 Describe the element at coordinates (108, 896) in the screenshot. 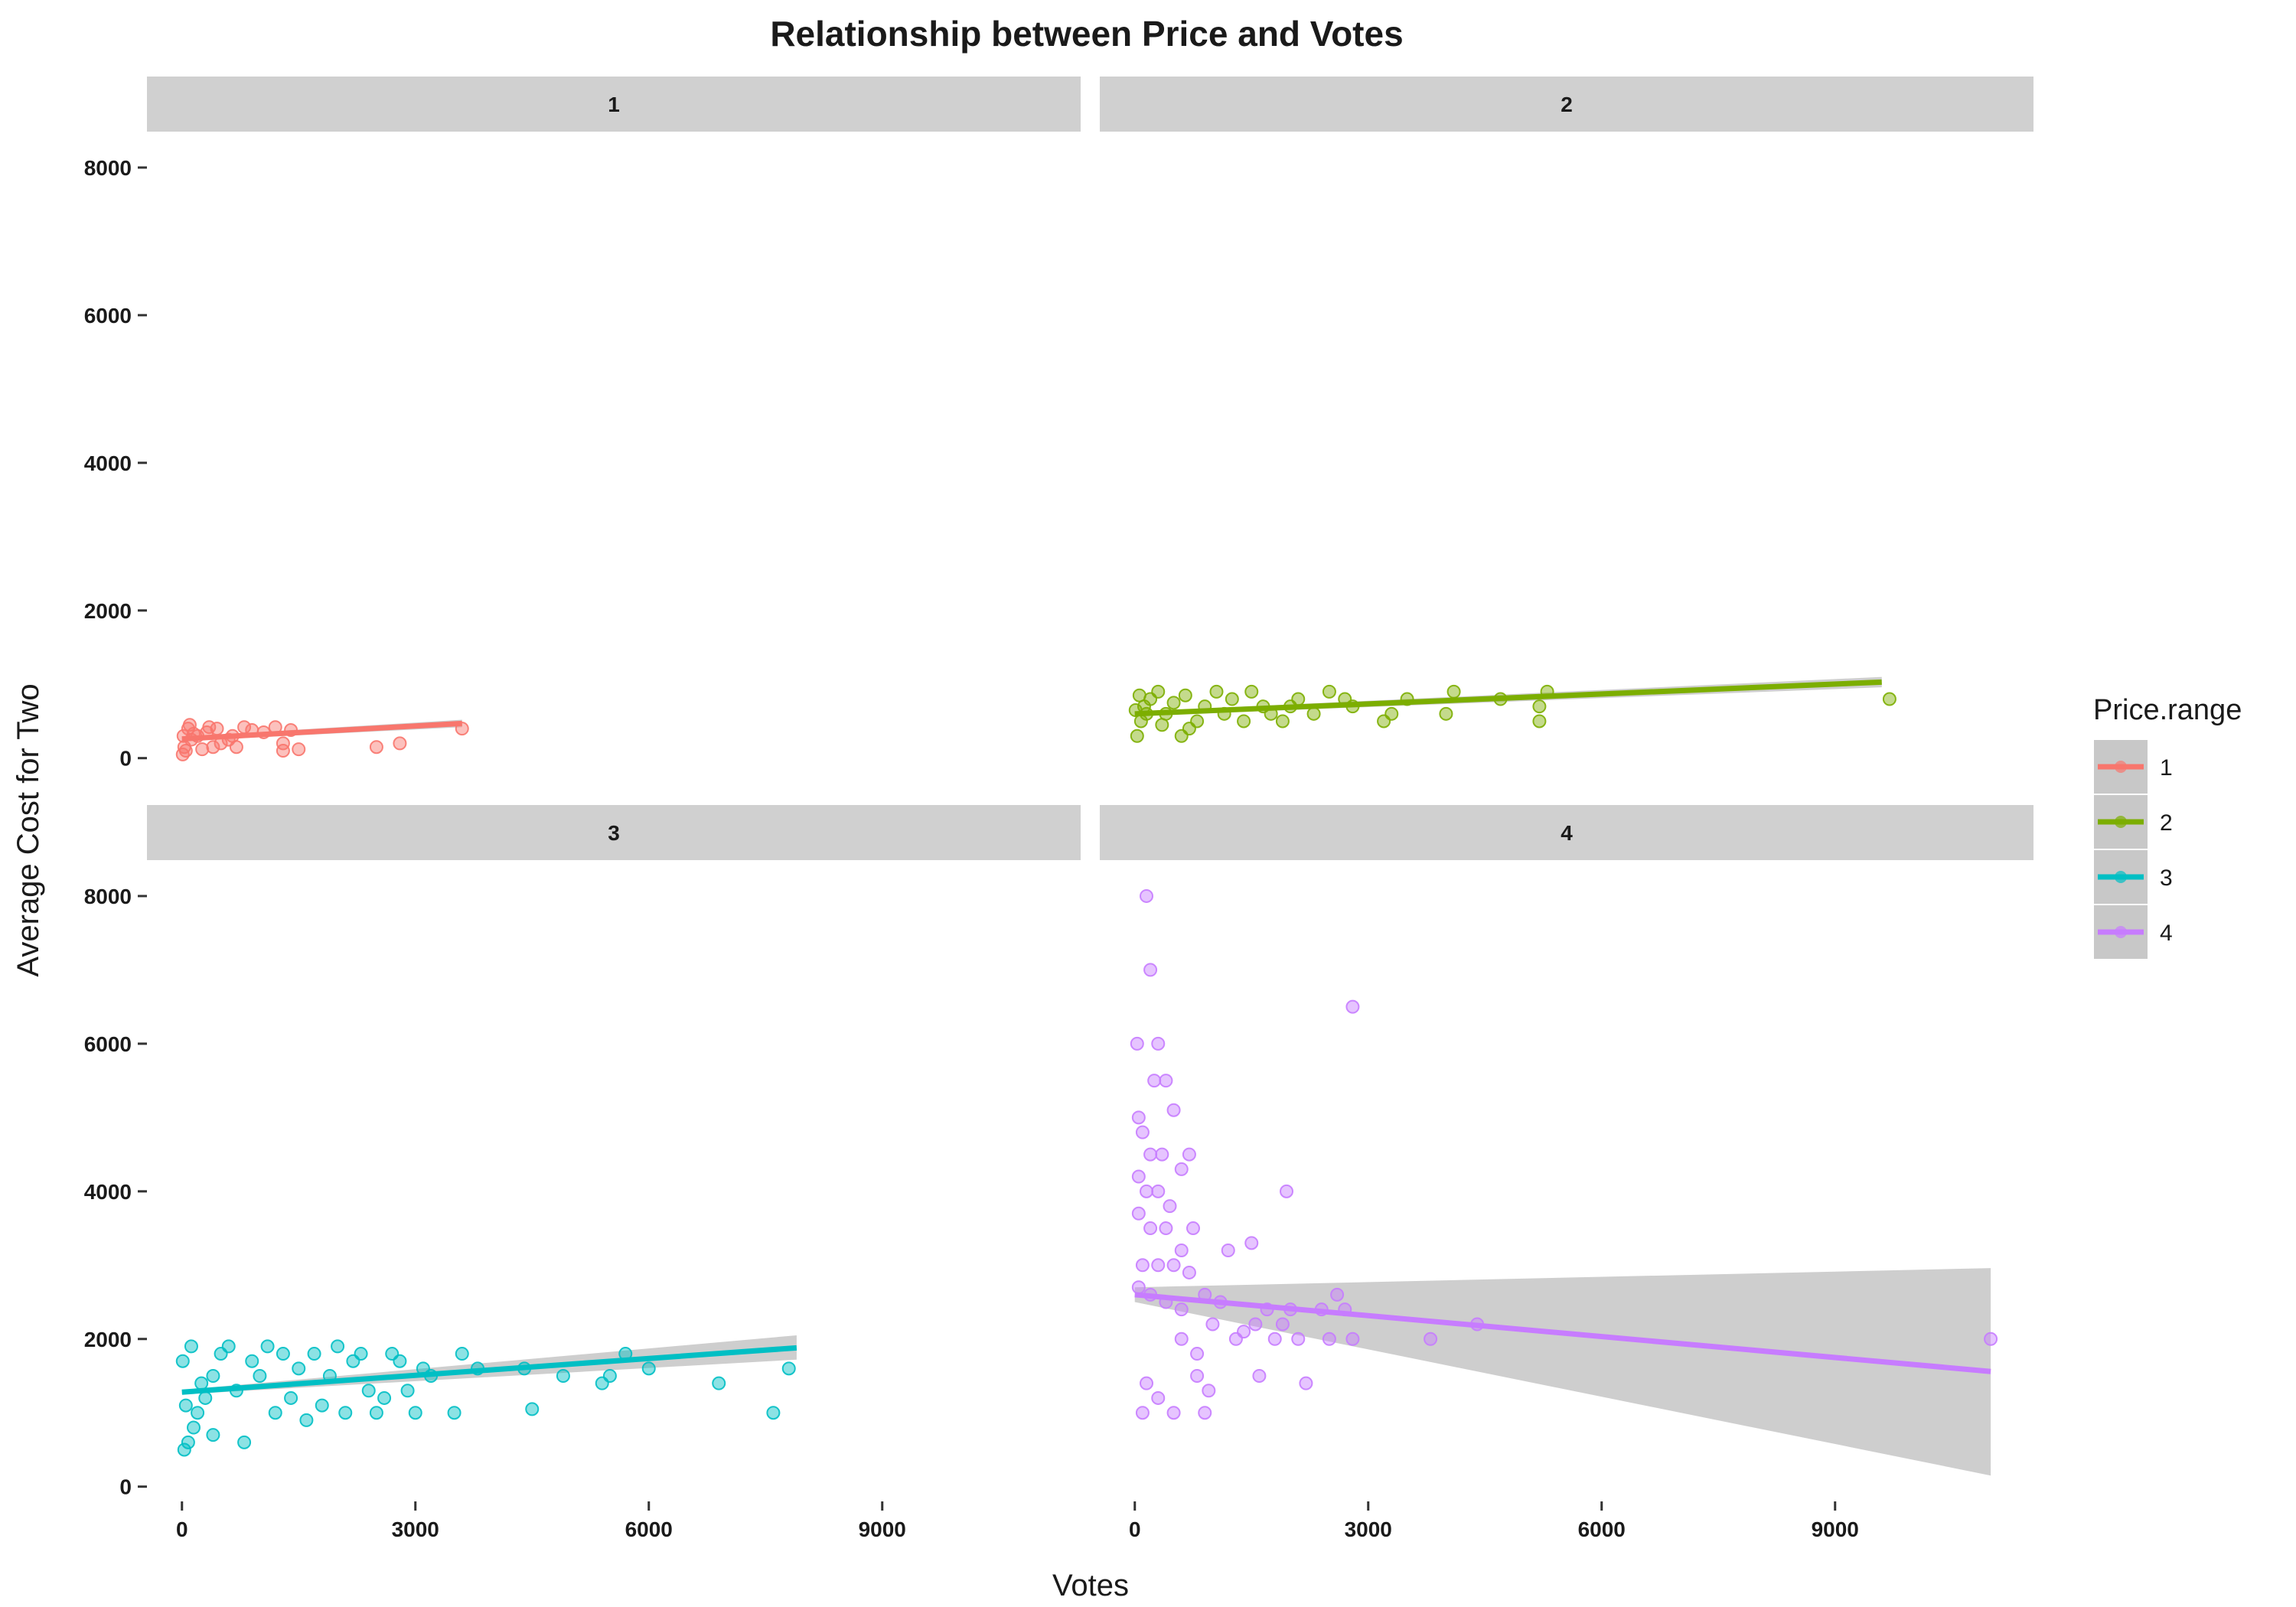

I see `y-tick-label: 8000` at that location.